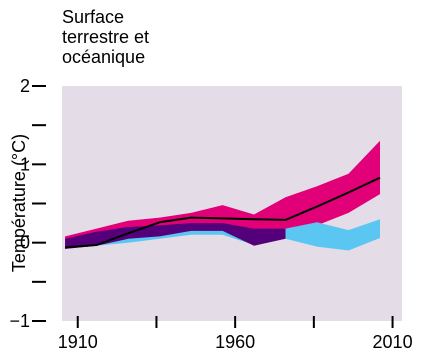  What do you see at coordinates (25, 164) in the screenshot?
I see `y-tick-label: 1` at bounding box center [25, 164].